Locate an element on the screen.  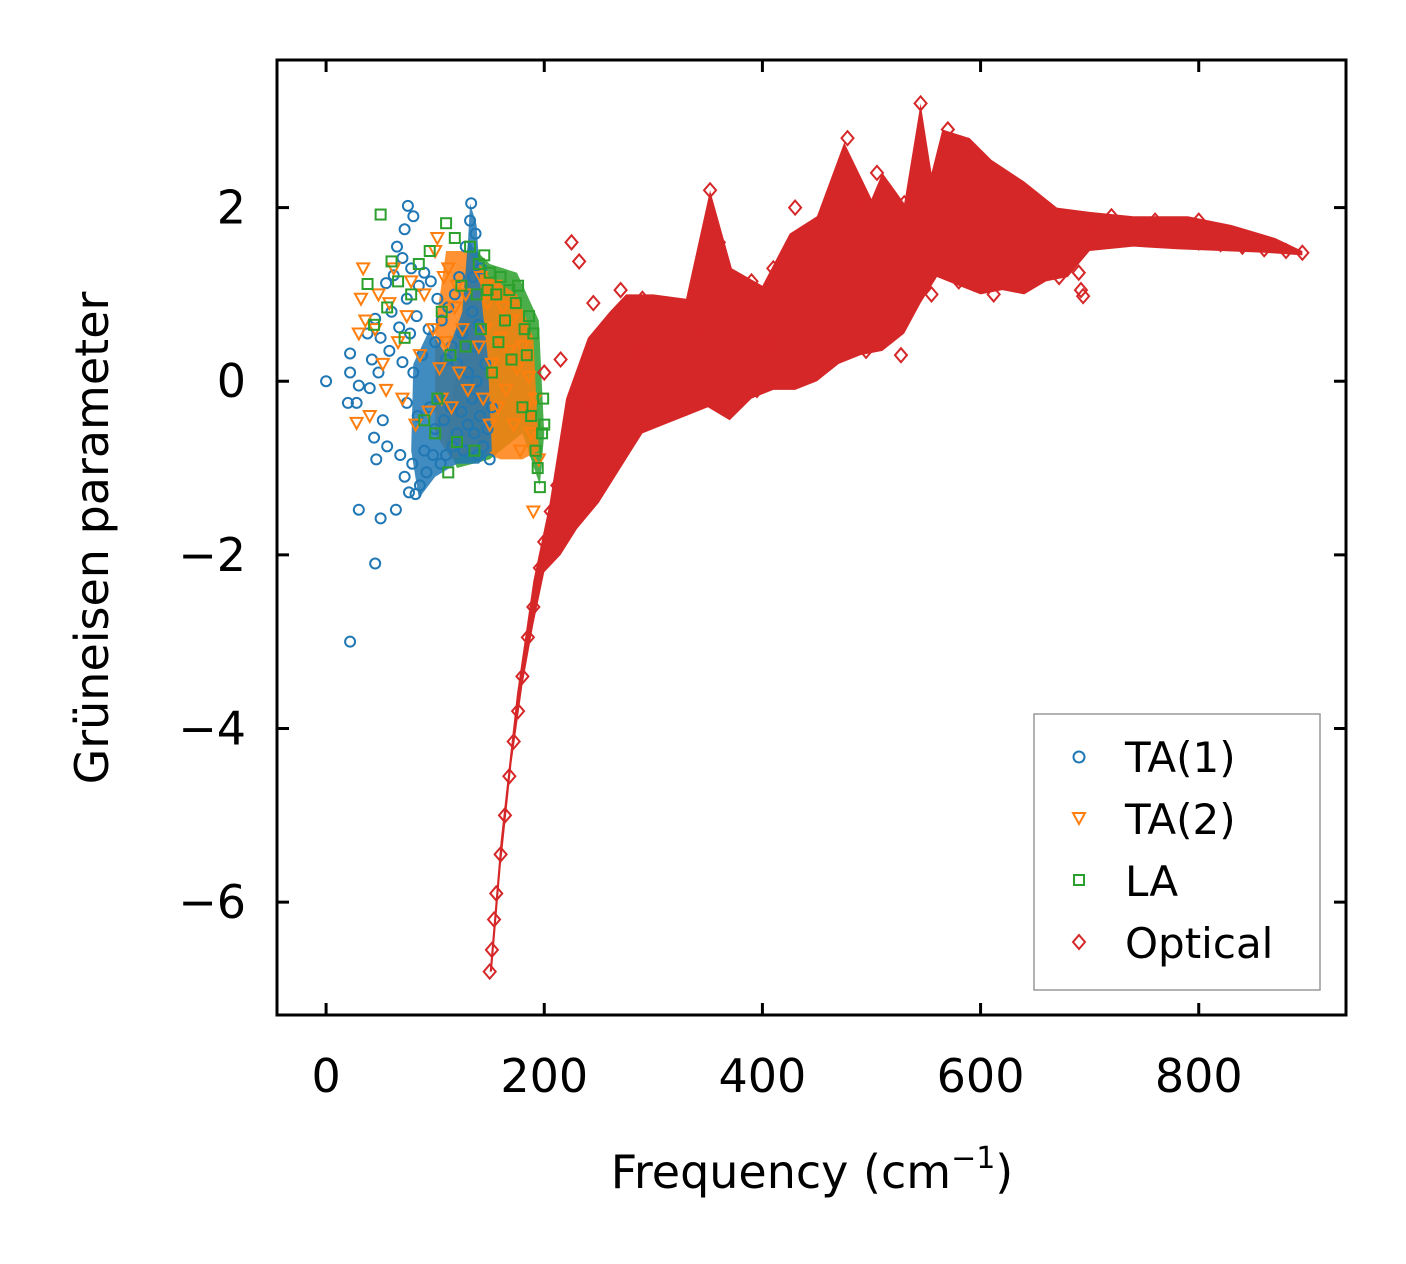
y-tick-label: 2 is located at coordinates (231, 208).